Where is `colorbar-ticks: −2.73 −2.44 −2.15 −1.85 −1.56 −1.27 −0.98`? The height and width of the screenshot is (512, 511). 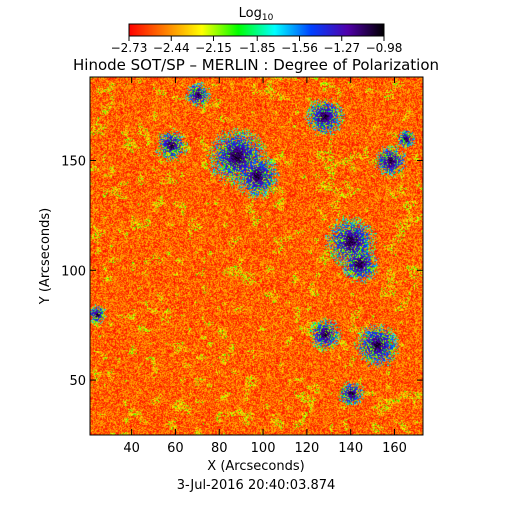 colorbar-ticks: −2.73 −2.44 −2.15 −1.85 −1.56 −1.27 −0.98 is located at coordinates (257, 45).